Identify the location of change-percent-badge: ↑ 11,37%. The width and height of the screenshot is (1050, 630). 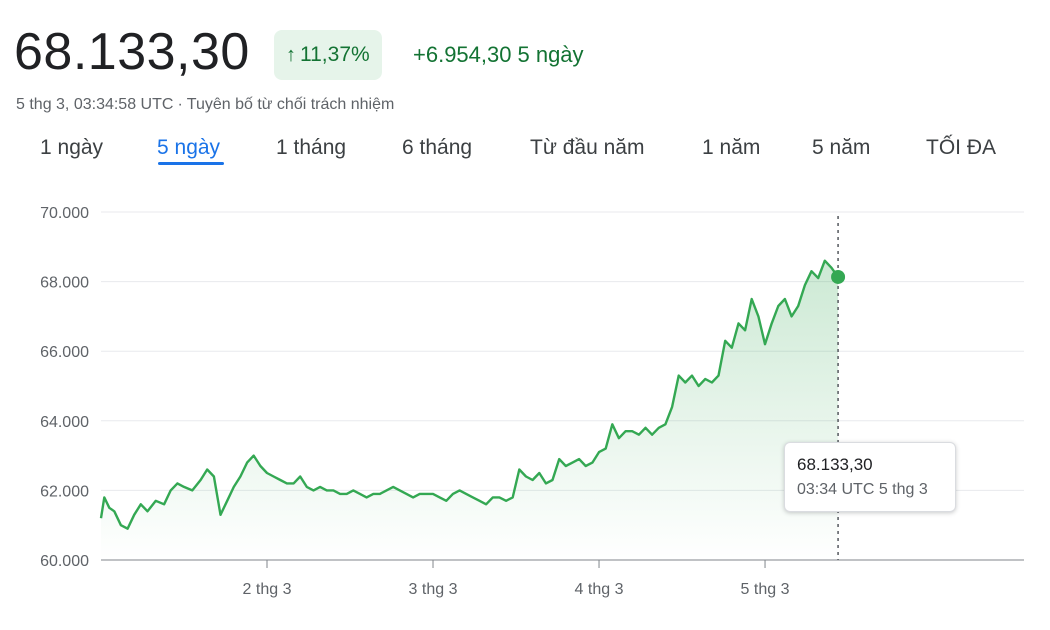
(328, 55).